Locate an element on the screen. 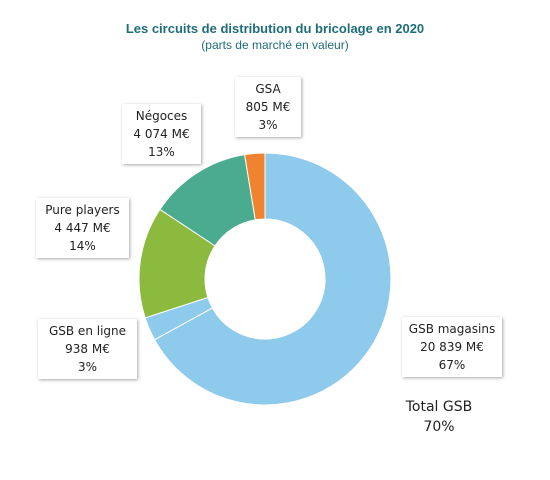 Image resolution: width=550 pixels, height=480 pixels. label-negoces-value: 4 074 M€ is located at coordinates (161, 134).